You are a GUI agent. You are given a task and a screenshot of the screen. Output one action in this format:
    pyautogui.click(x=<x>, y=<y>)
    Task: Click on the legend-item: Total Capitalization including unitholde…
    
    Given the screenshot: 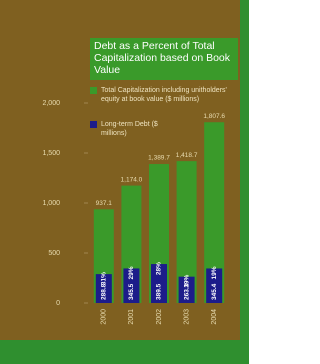 What is the action you would take?
    pyautogui.click(x=164, y=95)
    